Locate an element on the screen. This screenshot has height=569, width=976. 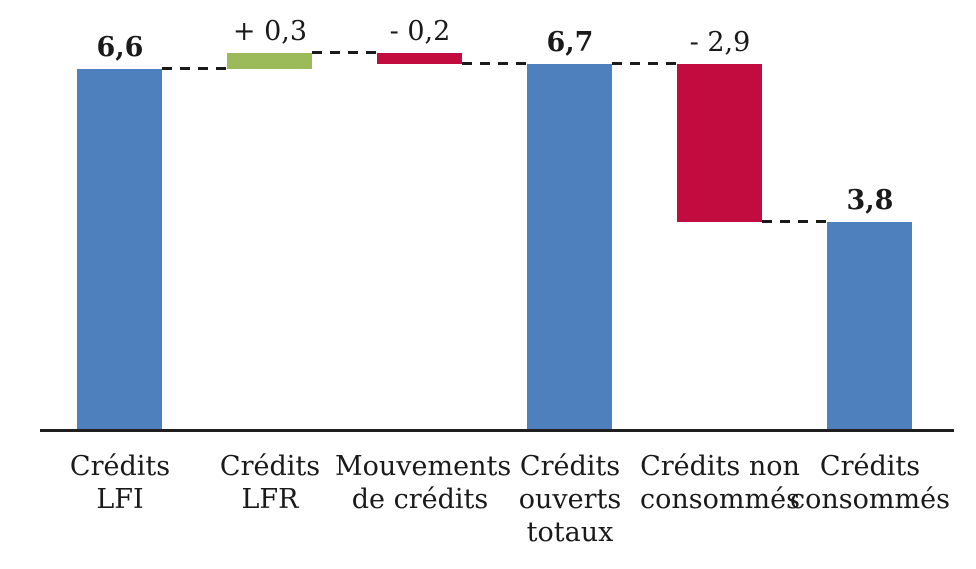
value-label-credits-ouverts-totaux: 6,7 is located at coordinates (570, 42).